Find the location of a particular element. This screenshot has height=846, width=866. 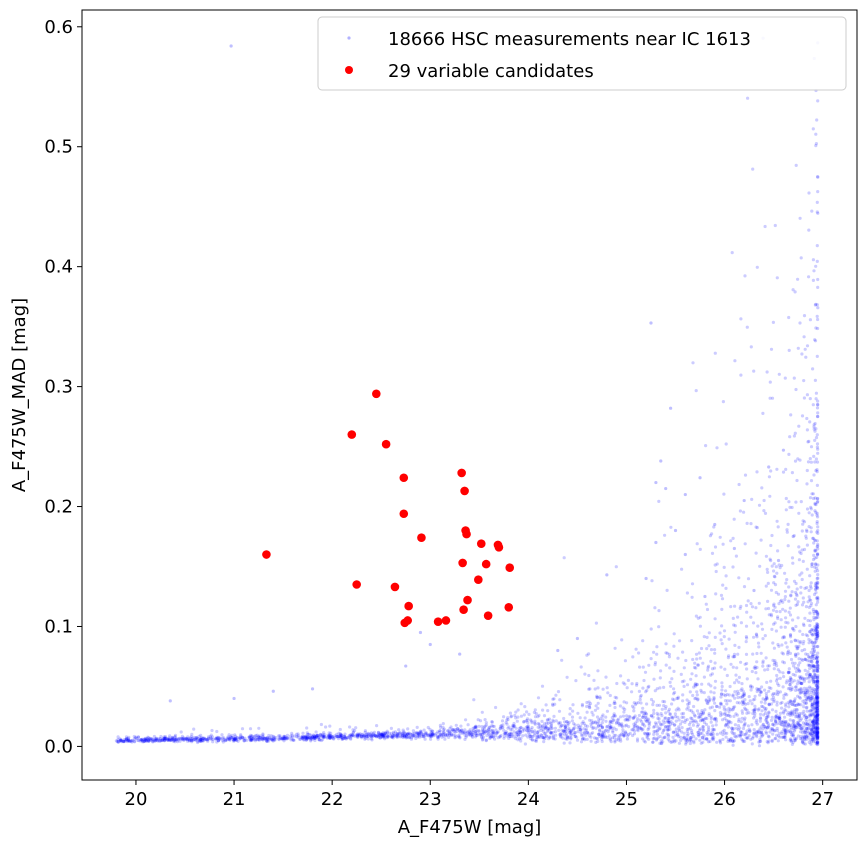

variable-candidate-point is located at coordinates (466, 534).